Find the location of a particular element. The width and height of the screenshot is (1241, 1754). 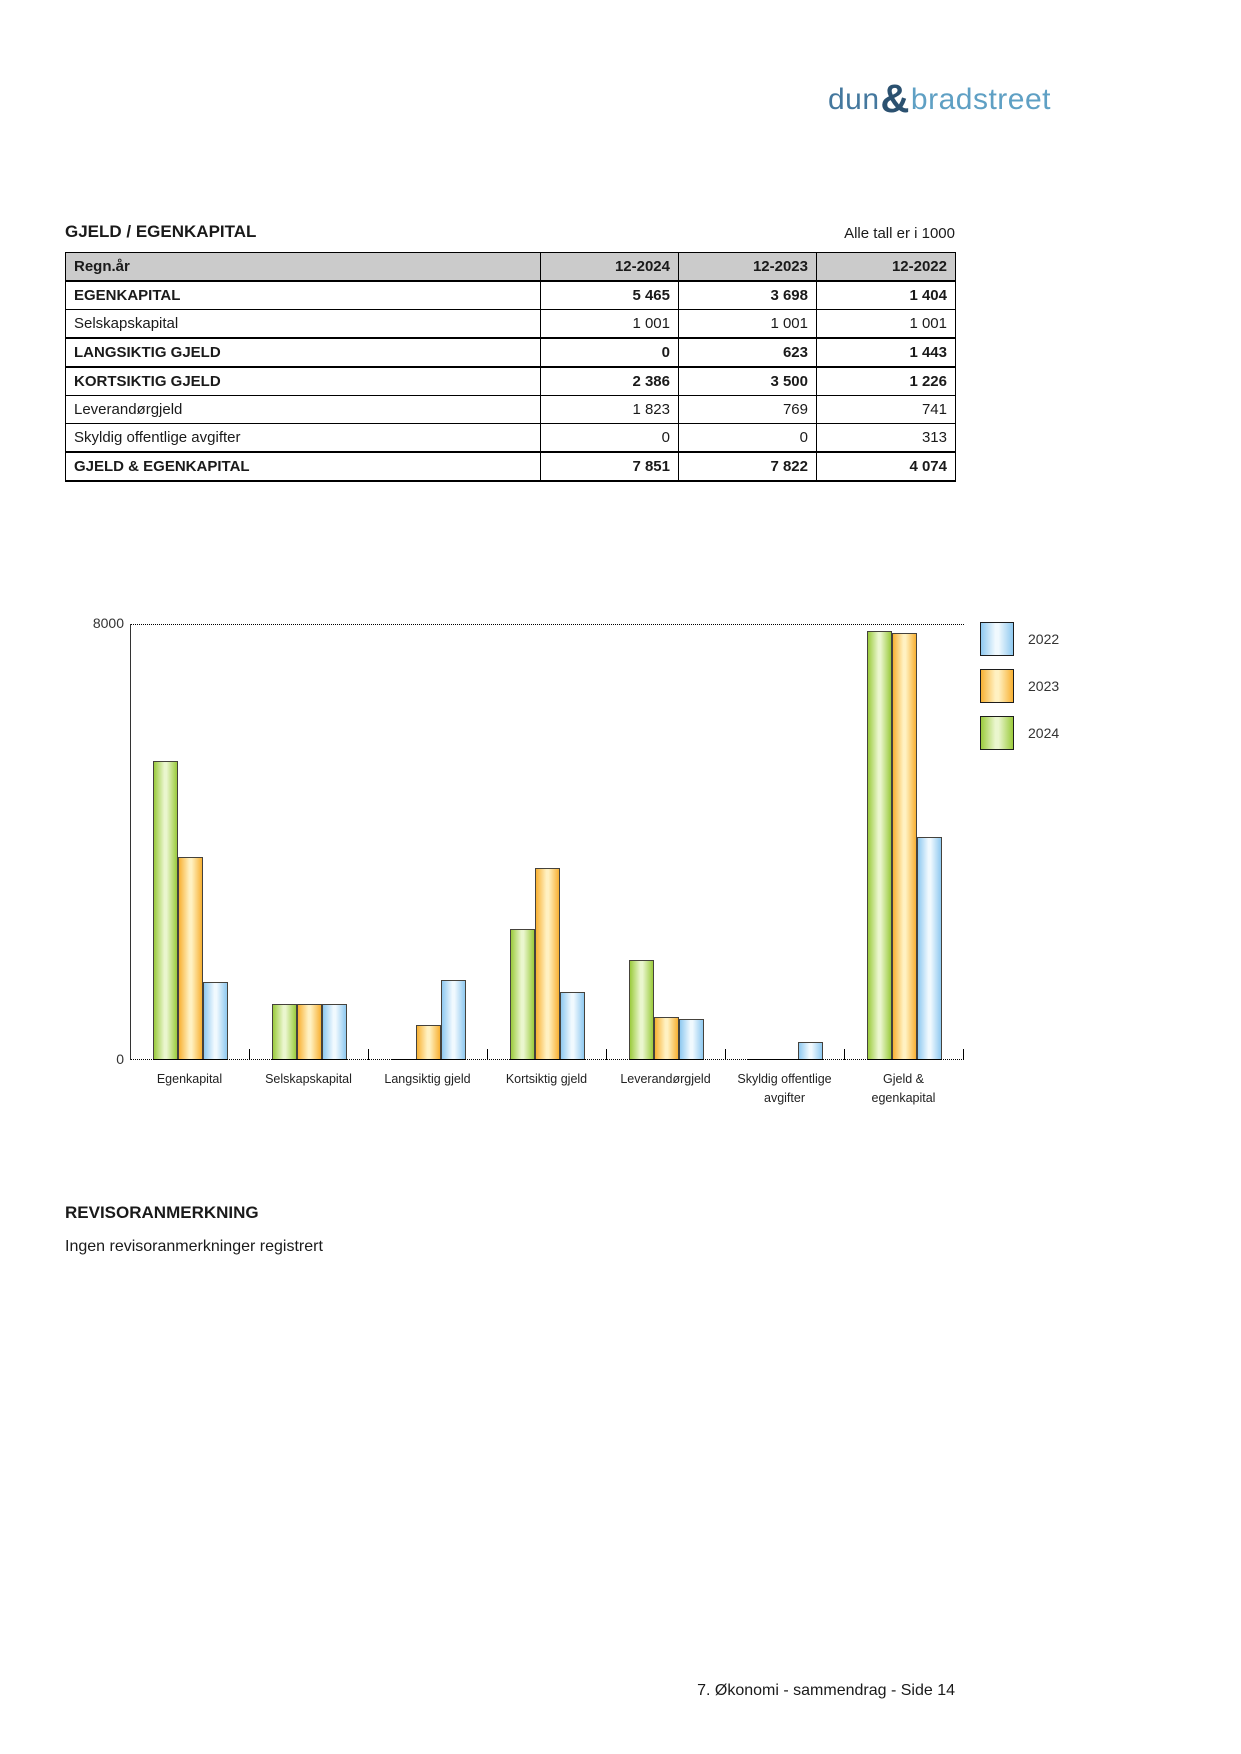

row-value: 741 is located at coordinates (886, 409).